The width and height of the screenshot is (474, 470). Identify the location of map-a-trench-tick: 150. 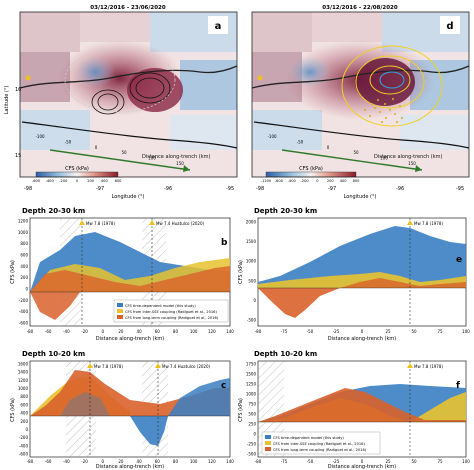
(180, 163).